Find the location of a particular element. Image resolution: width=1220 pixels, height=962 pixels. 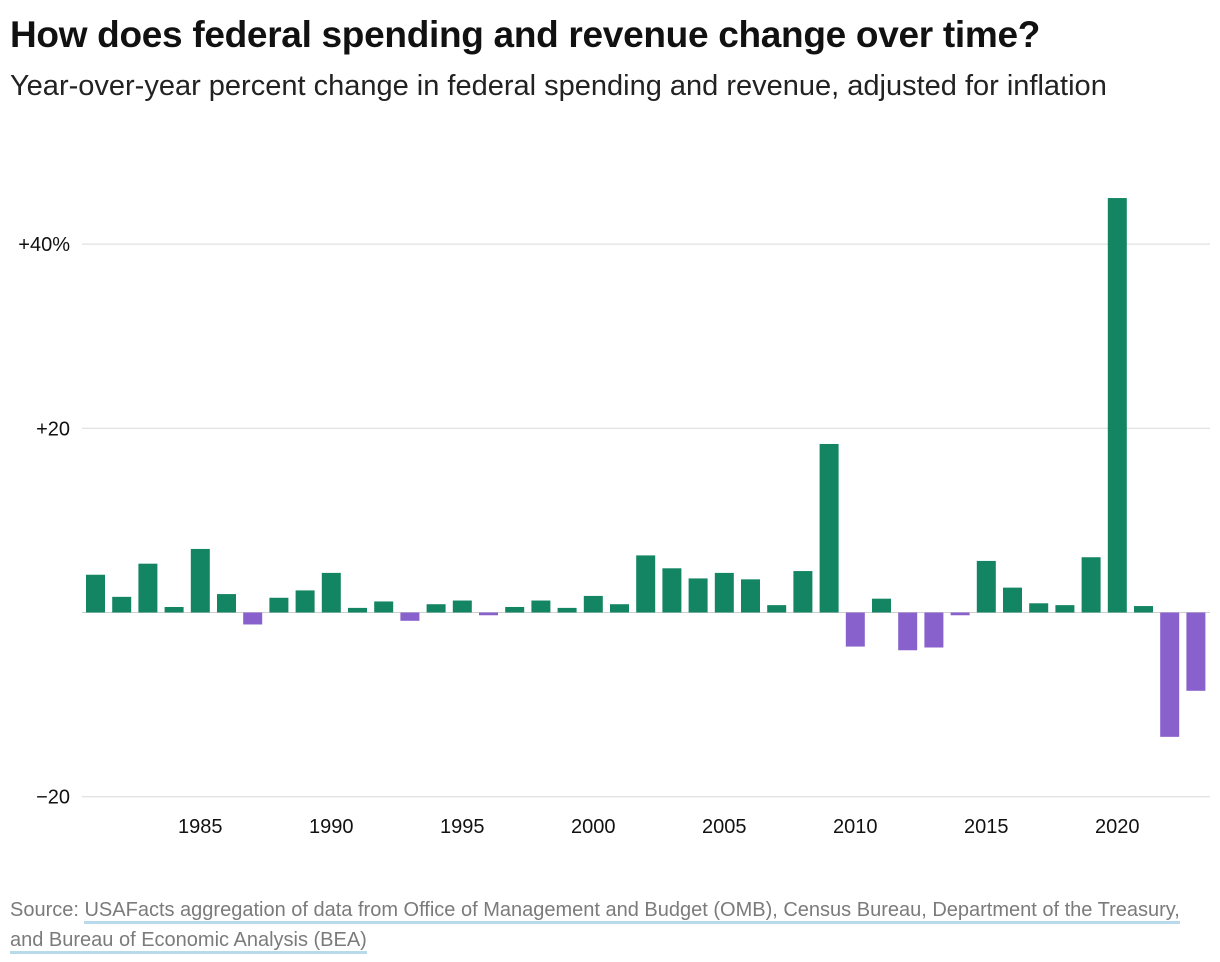

bar-1984 is located at coordinates (174, 609).